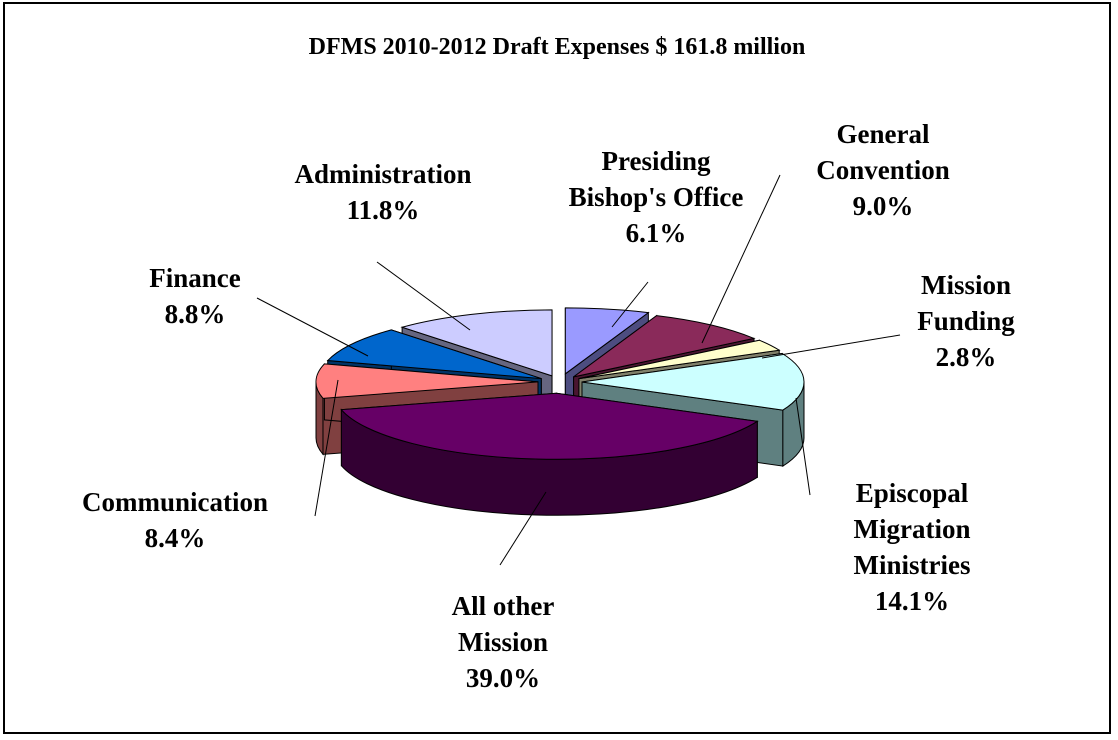 This screenshot has width=1118, height=740. Describe the element at coordinates (912, 529) in the screenshot. I see `slice-name-label: Migration` at that location.